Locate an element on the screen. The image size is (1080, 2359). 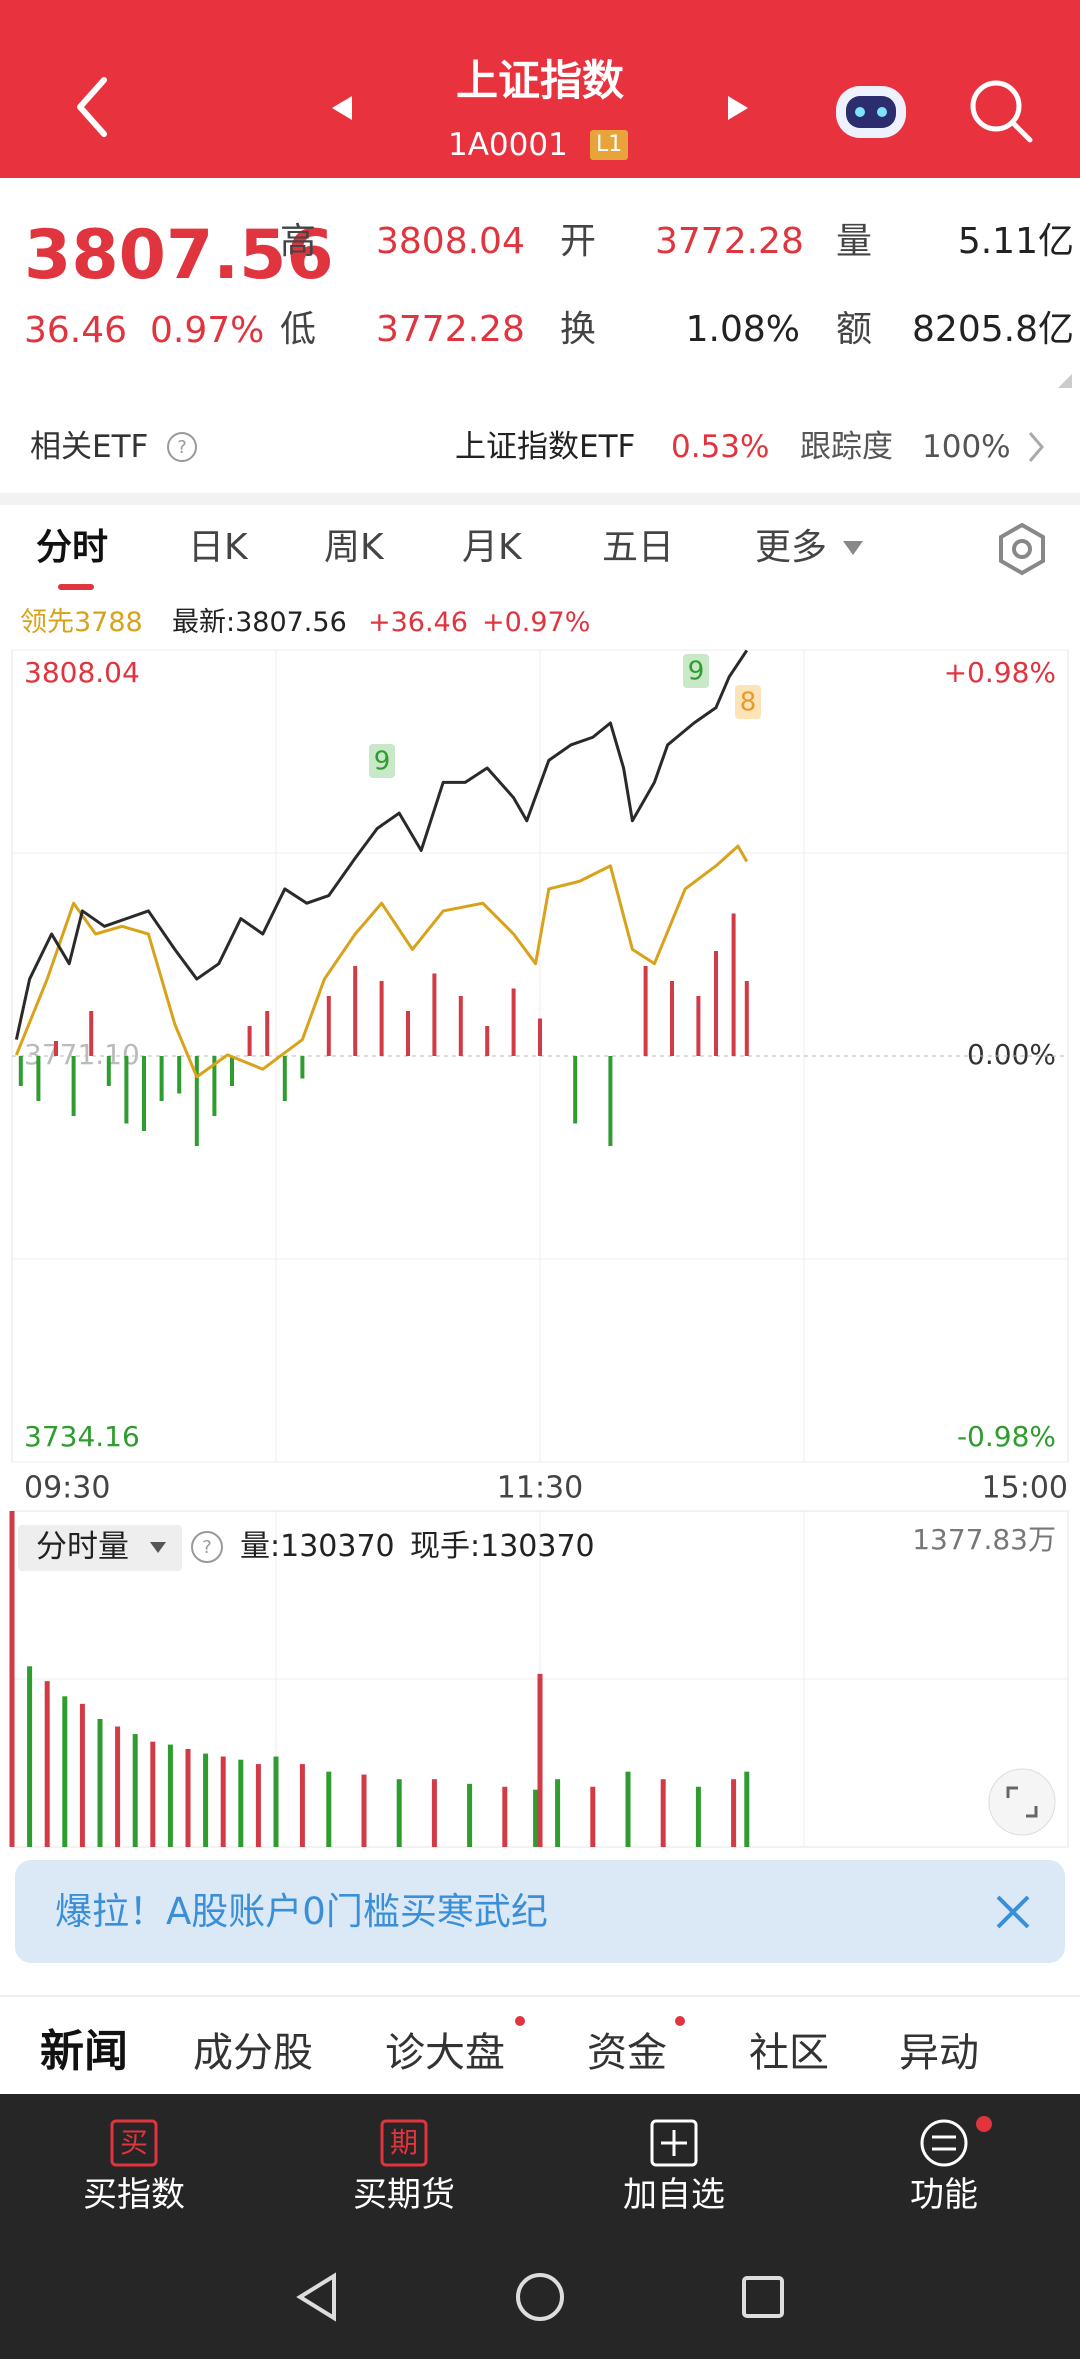
chevron is located at coordinates (1036, 447).